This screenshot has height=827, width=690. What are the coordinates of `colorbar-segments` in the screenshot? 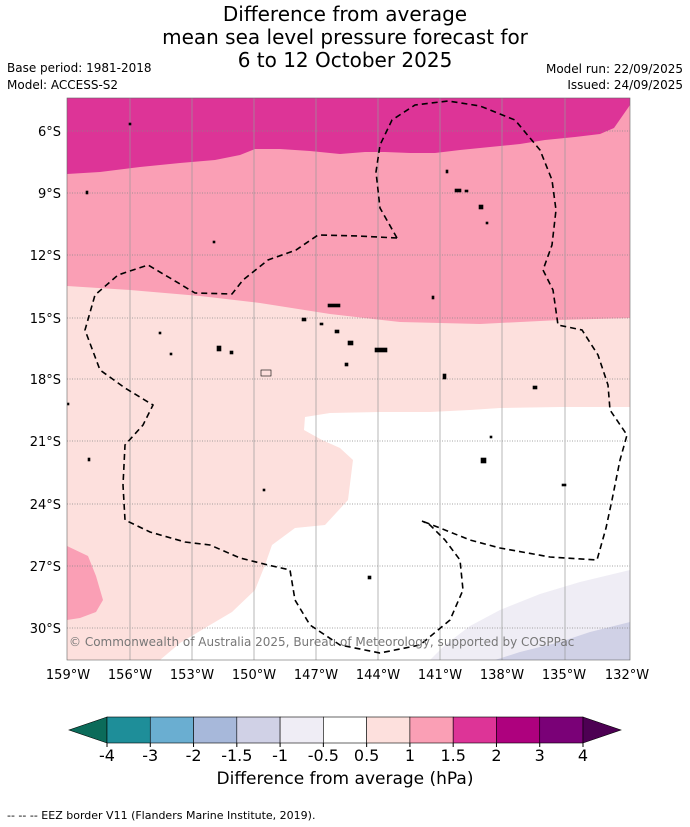 It's located at (345, 730).